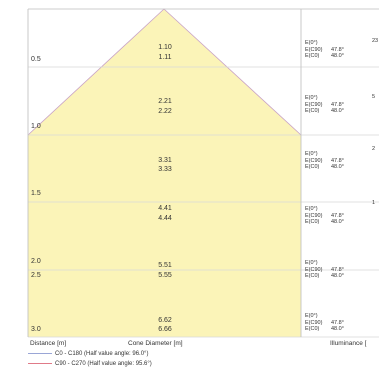  Describe the element at coordinates (165, 320) in the screenshot. I see `cone-diameter-c0: 6.62` at that location.